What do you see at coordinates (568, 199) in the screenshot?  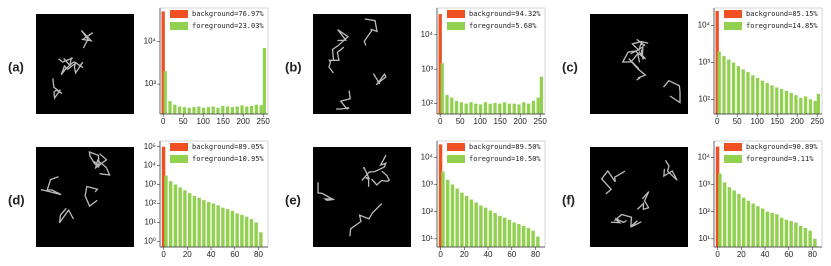 I see `panel-label: (f)` at bounding box center [568, 199].